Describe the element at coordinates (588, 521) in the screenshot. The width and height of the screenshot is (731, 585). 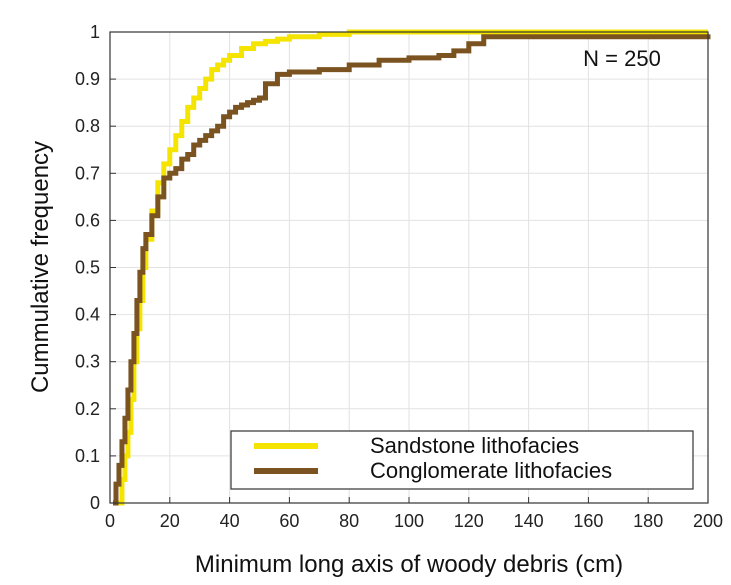
I see `x-tick-label: 160` at that location.